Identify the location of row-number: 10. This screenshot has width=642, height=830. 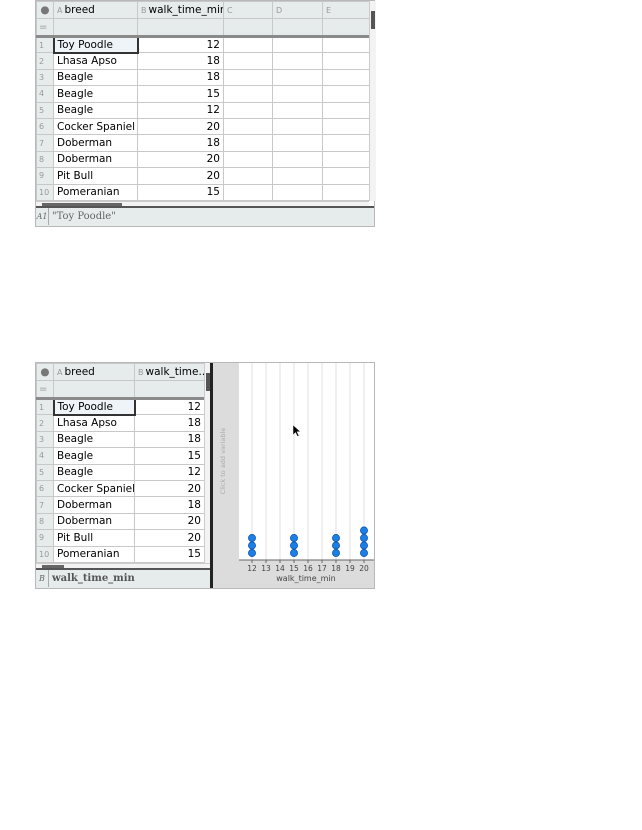
(45, 192).